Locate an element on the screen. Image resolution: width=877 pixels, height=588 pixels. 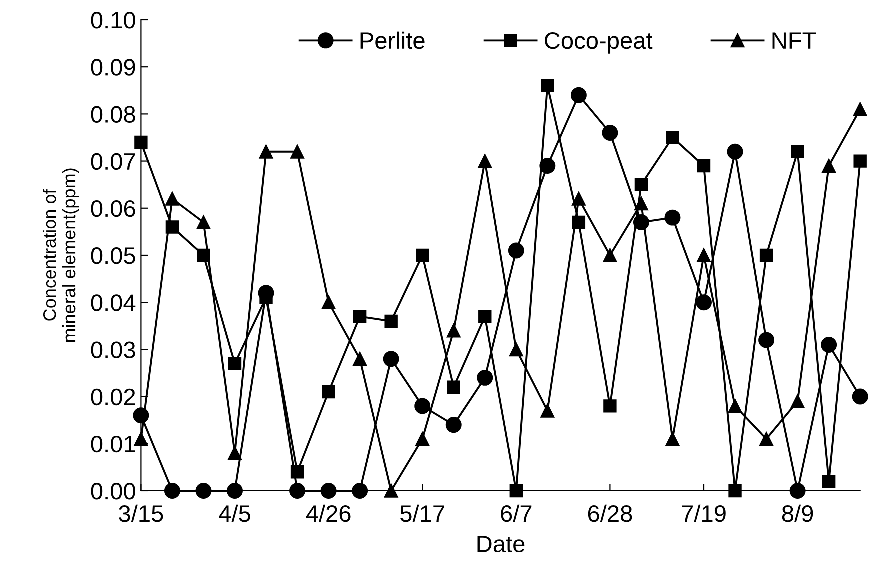
x-tick-label: 6/28 is located at coordinates (610, 513).